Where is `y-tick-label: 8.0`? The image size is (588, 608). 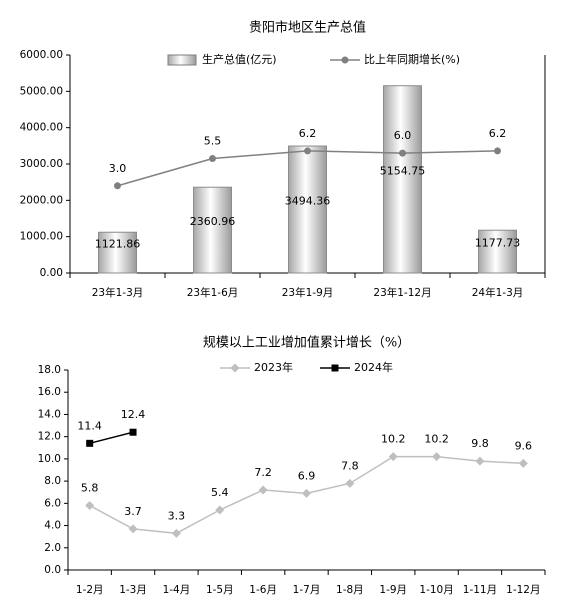
y-tick-label: 8.0 is located at coordinates (52, 481).